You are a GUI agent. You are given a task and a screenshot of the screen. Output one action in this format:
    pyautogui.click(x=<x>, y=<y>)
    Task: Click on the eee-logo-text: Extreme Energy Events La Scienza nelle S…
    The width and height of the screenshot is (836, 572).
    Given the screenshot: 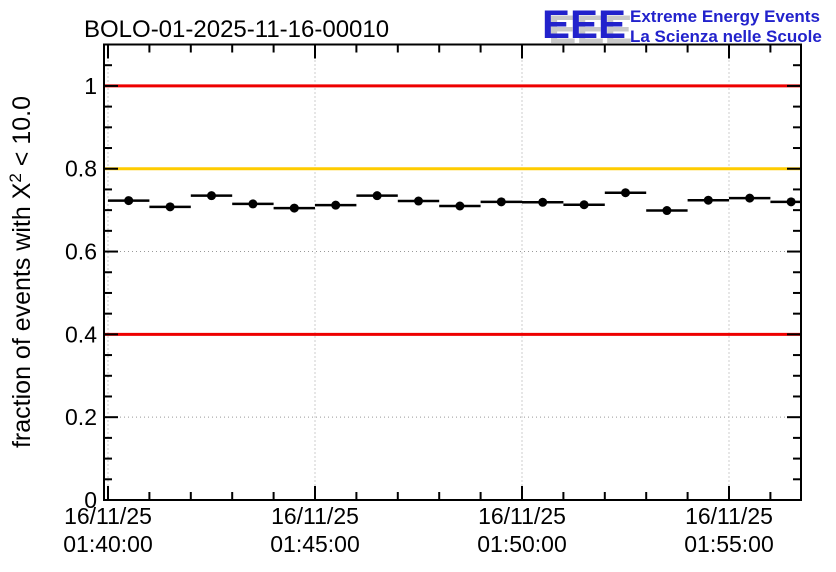 What is the action you would take?
    pyautogui.click(x=726, y=27)
    